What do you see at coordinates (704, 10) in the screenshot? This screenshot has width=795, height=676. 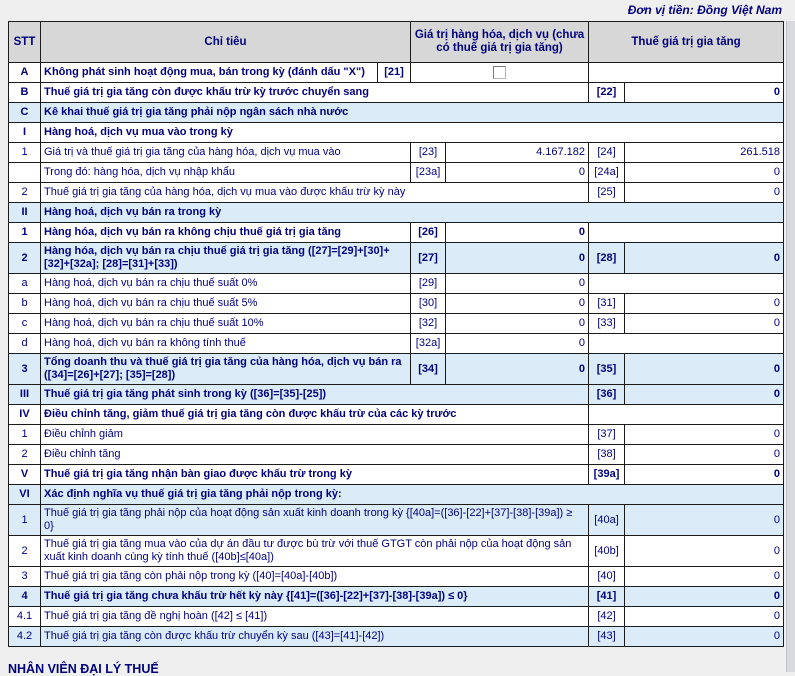 I see `currency-unit-note: Đơn vị tiền: Đồng Việt Nam` at bounding box center [704, 10].